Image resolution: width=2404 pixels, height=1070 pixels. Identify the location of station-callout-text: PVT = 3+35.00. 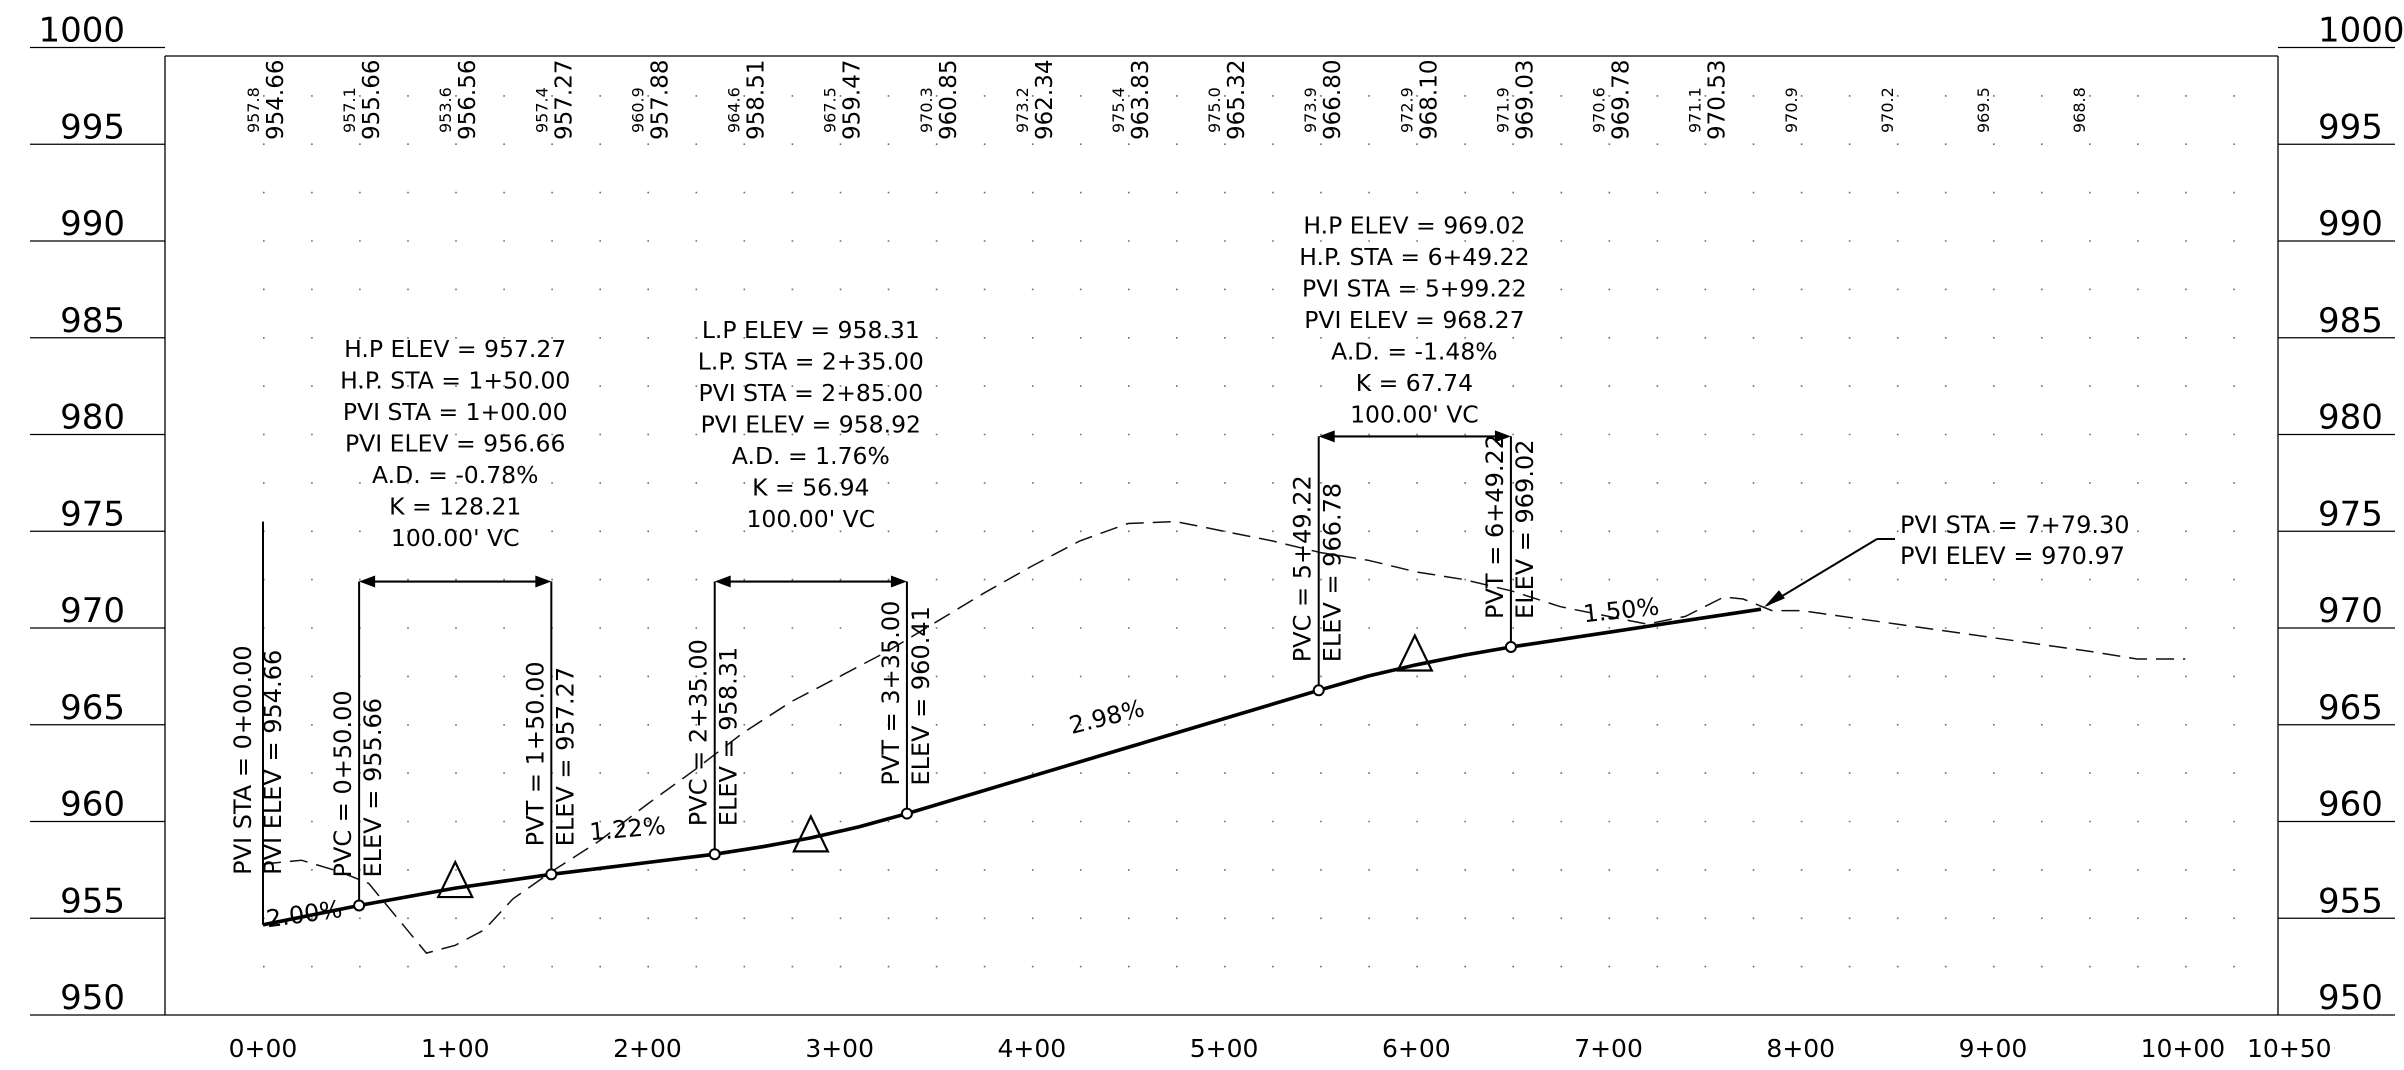
(891, 693).